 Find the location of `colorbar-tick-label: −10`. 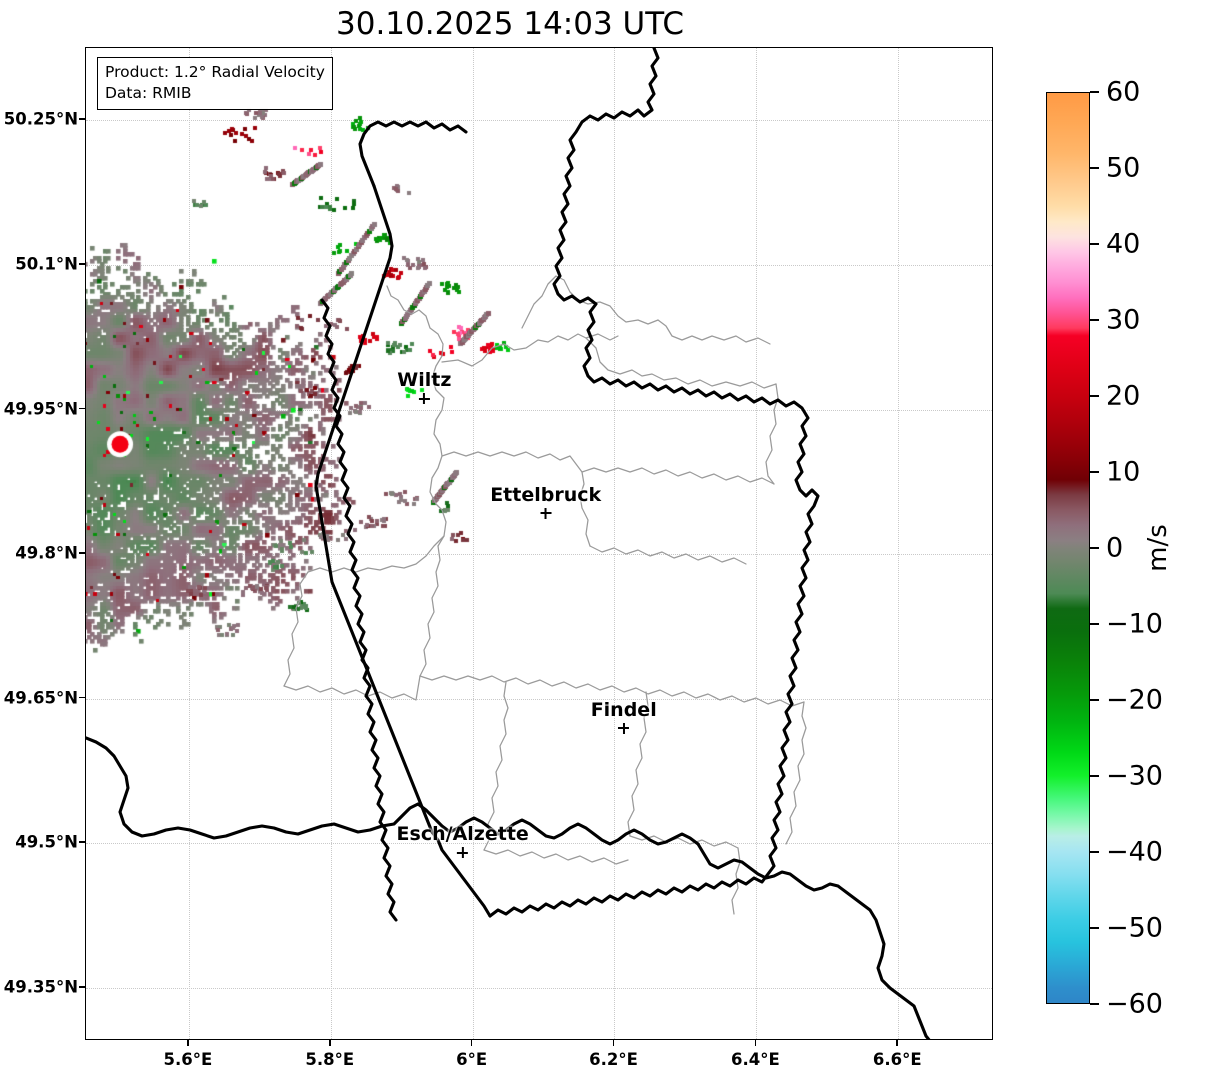

colorbar-tick-label: −10 is located at coordinates (1134, 624).